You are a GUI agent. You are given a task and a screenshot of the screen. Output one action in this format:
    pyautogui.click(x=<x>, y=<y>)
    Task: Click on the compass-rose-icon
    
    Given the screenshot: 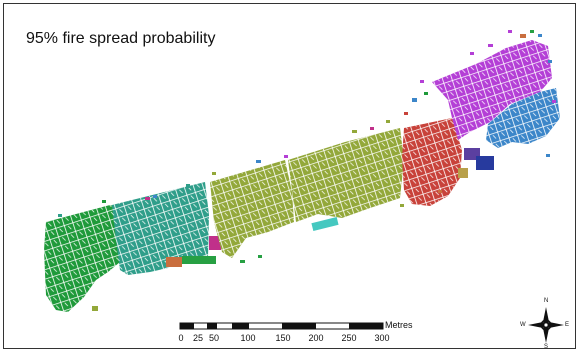 What is the action you would take?
    pyautogui.click(x=546, y=325)
    